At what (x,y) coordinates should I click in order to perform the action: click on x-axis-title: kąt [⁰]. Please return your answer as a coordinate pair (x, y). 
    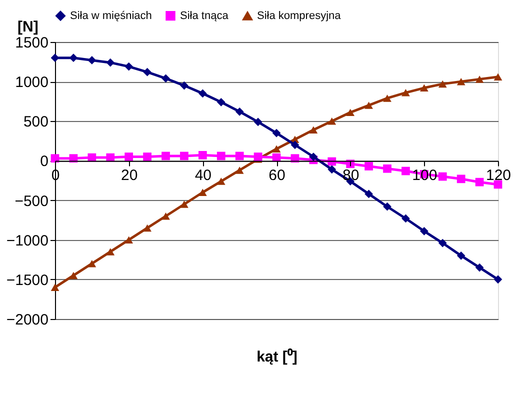
    Looking at the image, I should click on (277, 357).